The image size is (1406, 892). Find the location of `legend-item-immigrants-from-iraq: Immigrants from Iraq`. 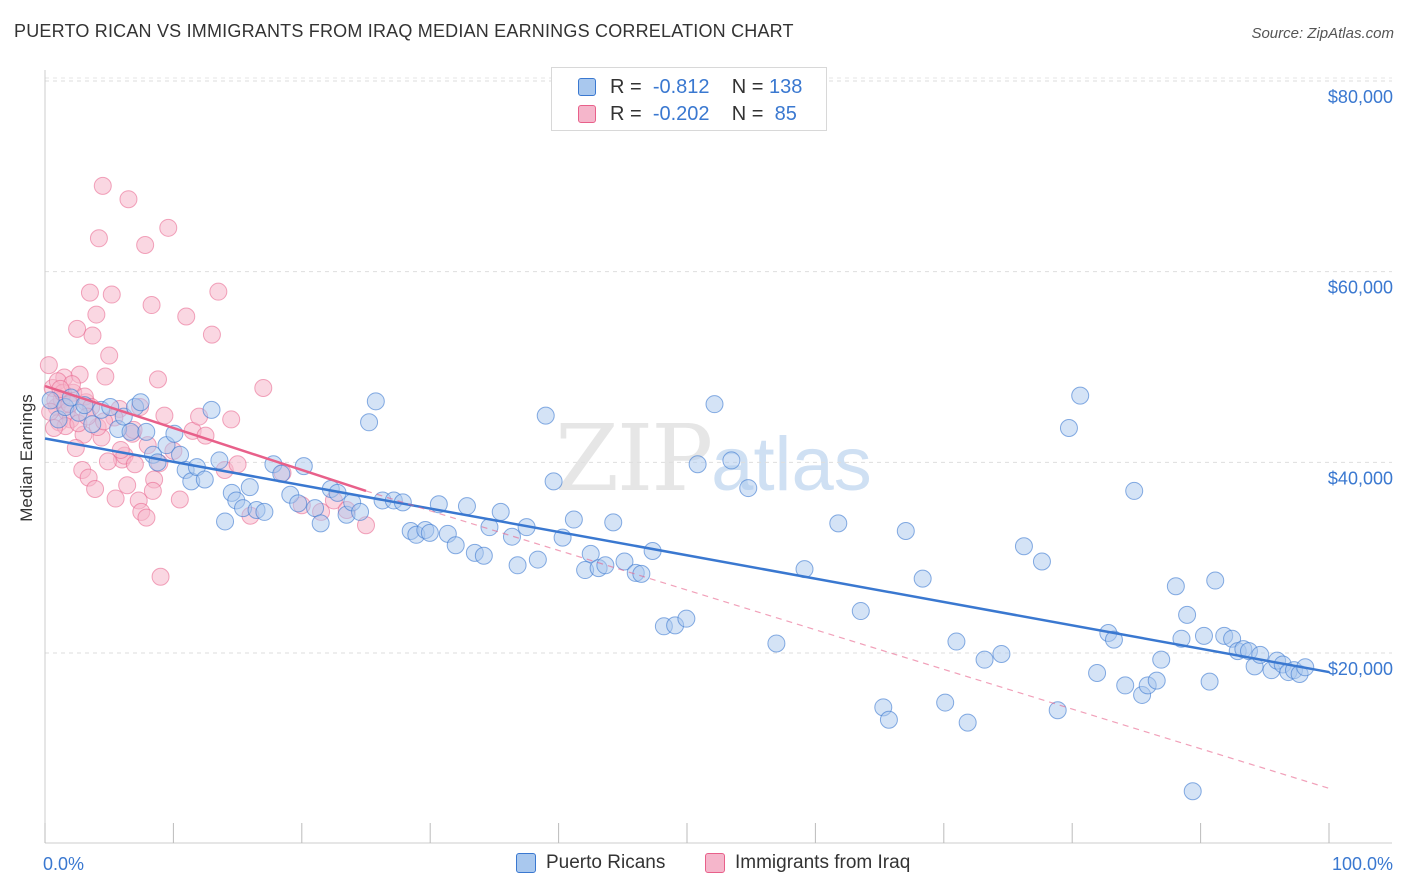

legend-item-immigrants-from-iraq: Immigrants from Iraq is located at coordinates (807, 863).